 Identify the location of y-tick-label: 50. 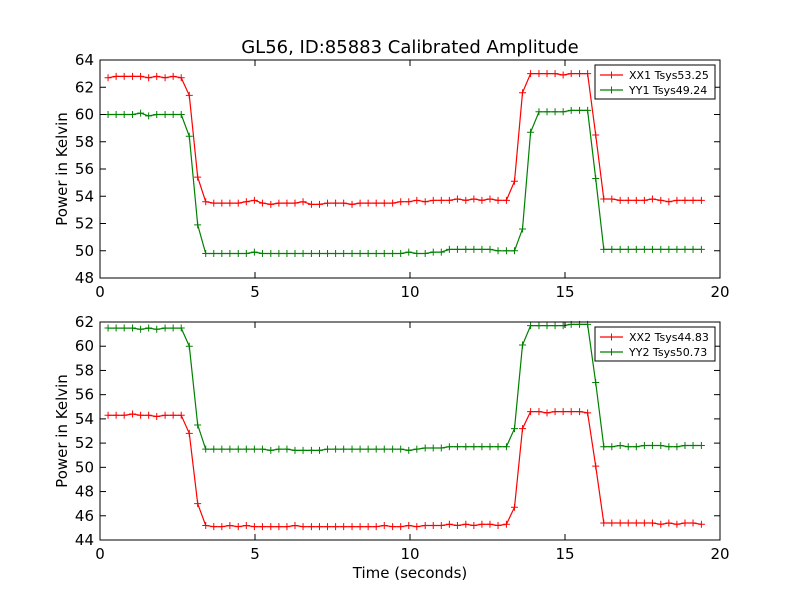
(84, 467).